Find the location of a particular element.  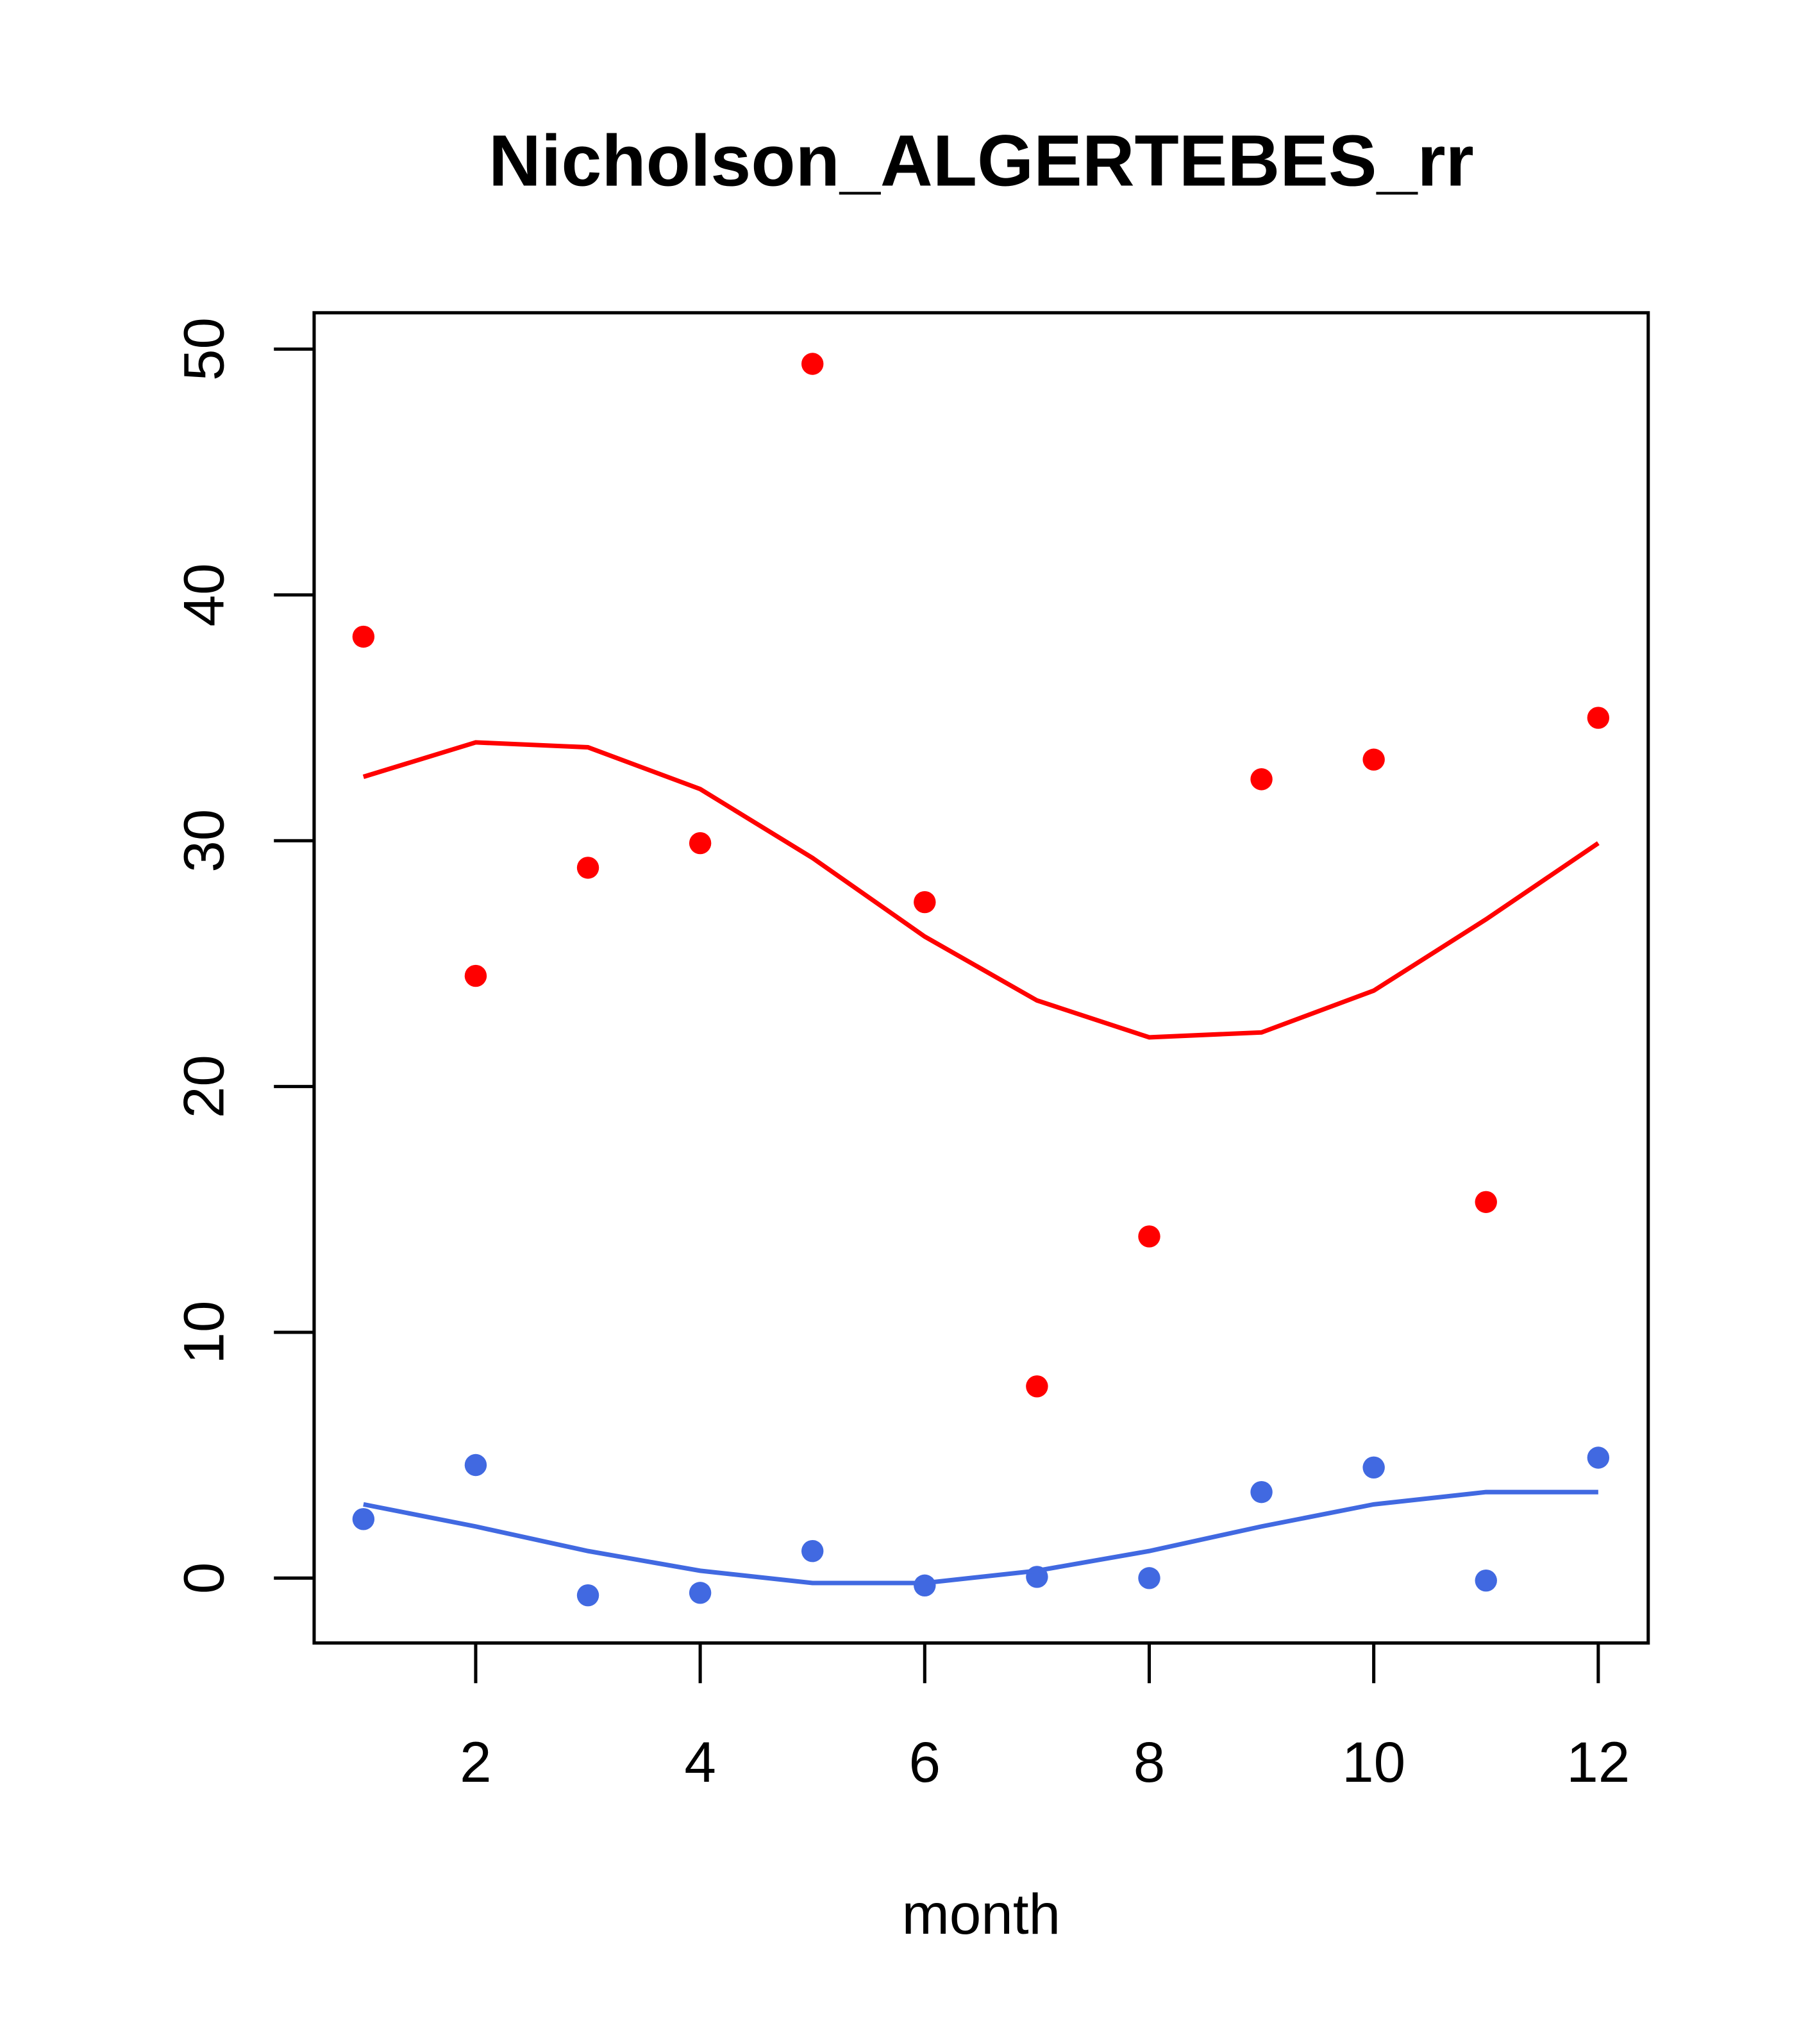

y-tick-label: 50 is located at coordinates (203, 349).